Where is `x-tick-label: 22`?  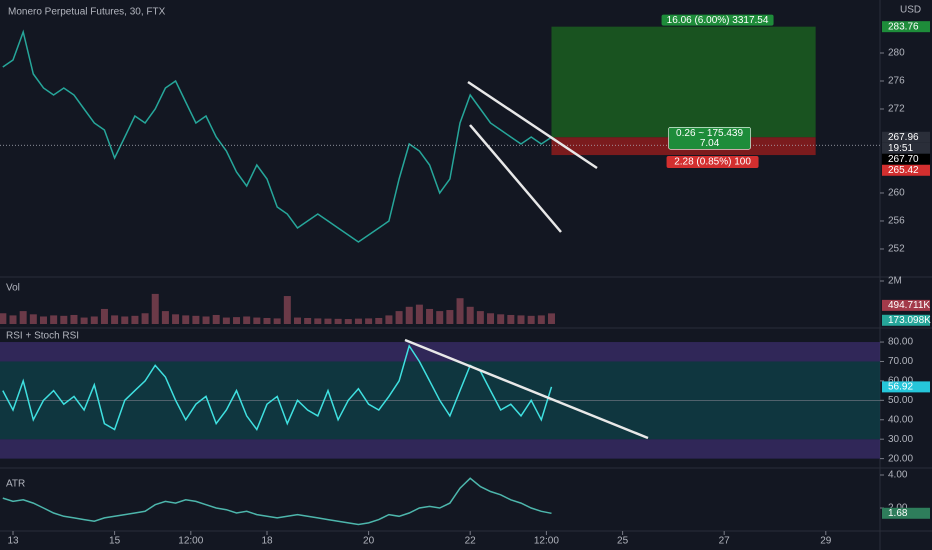
x-tick-label: 22 is located at coordinates (471, 541).